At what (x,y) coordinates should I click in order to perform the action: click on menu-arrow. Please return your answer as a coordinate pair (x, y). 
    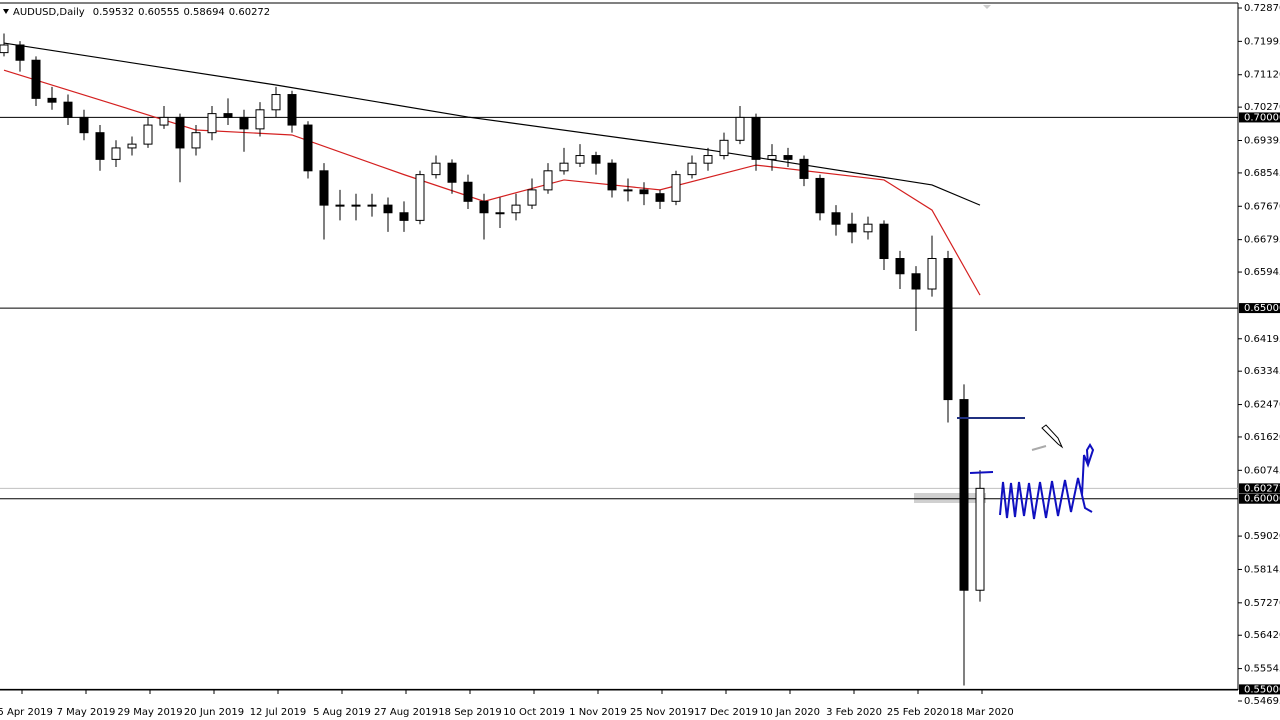
    Looking at the image, I should click on (6, 11).